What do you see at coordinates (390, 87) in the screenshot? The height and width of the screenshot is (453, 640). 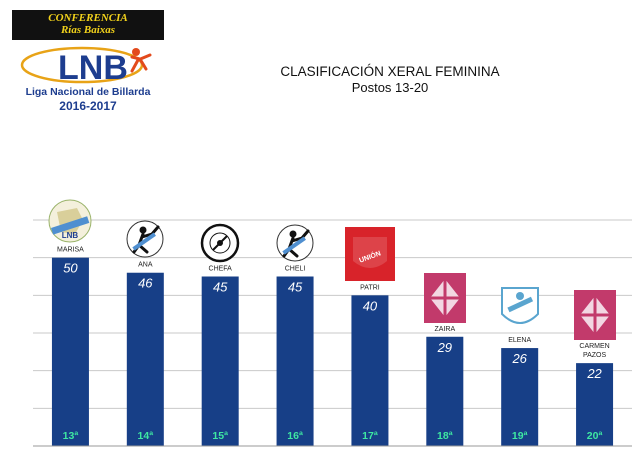 I see `chart-subtitle: Postos 13-20` at bounding box center [390, 87].